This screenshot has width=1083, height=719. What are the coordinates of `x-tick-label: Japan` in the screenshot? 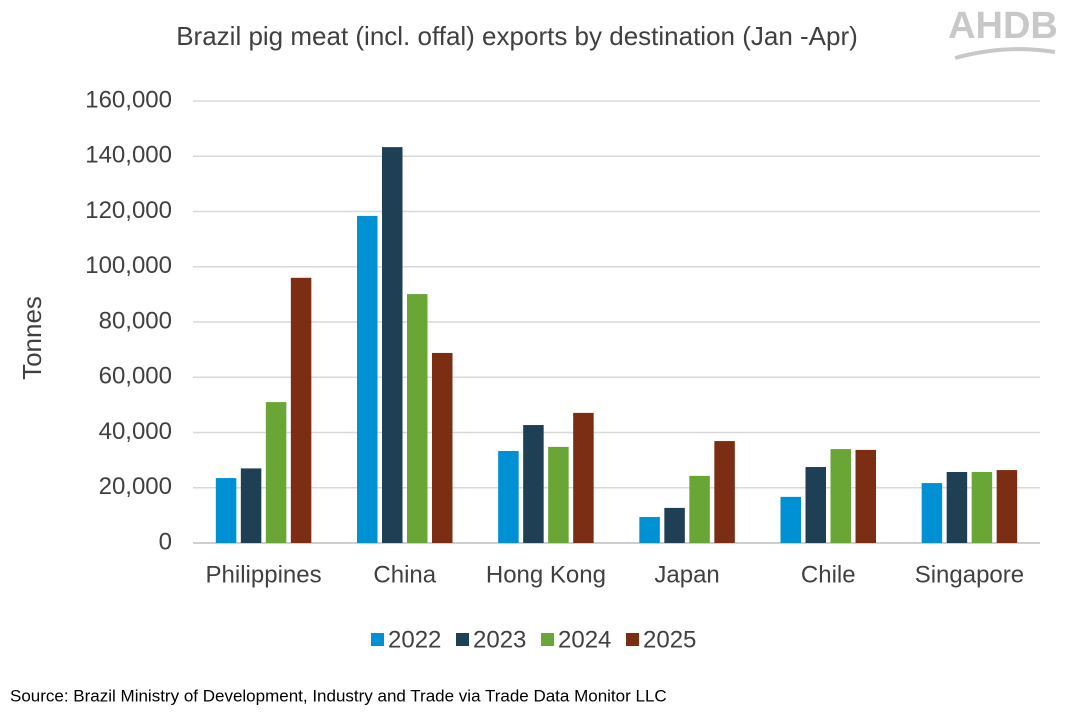 It's located at (686, 574).